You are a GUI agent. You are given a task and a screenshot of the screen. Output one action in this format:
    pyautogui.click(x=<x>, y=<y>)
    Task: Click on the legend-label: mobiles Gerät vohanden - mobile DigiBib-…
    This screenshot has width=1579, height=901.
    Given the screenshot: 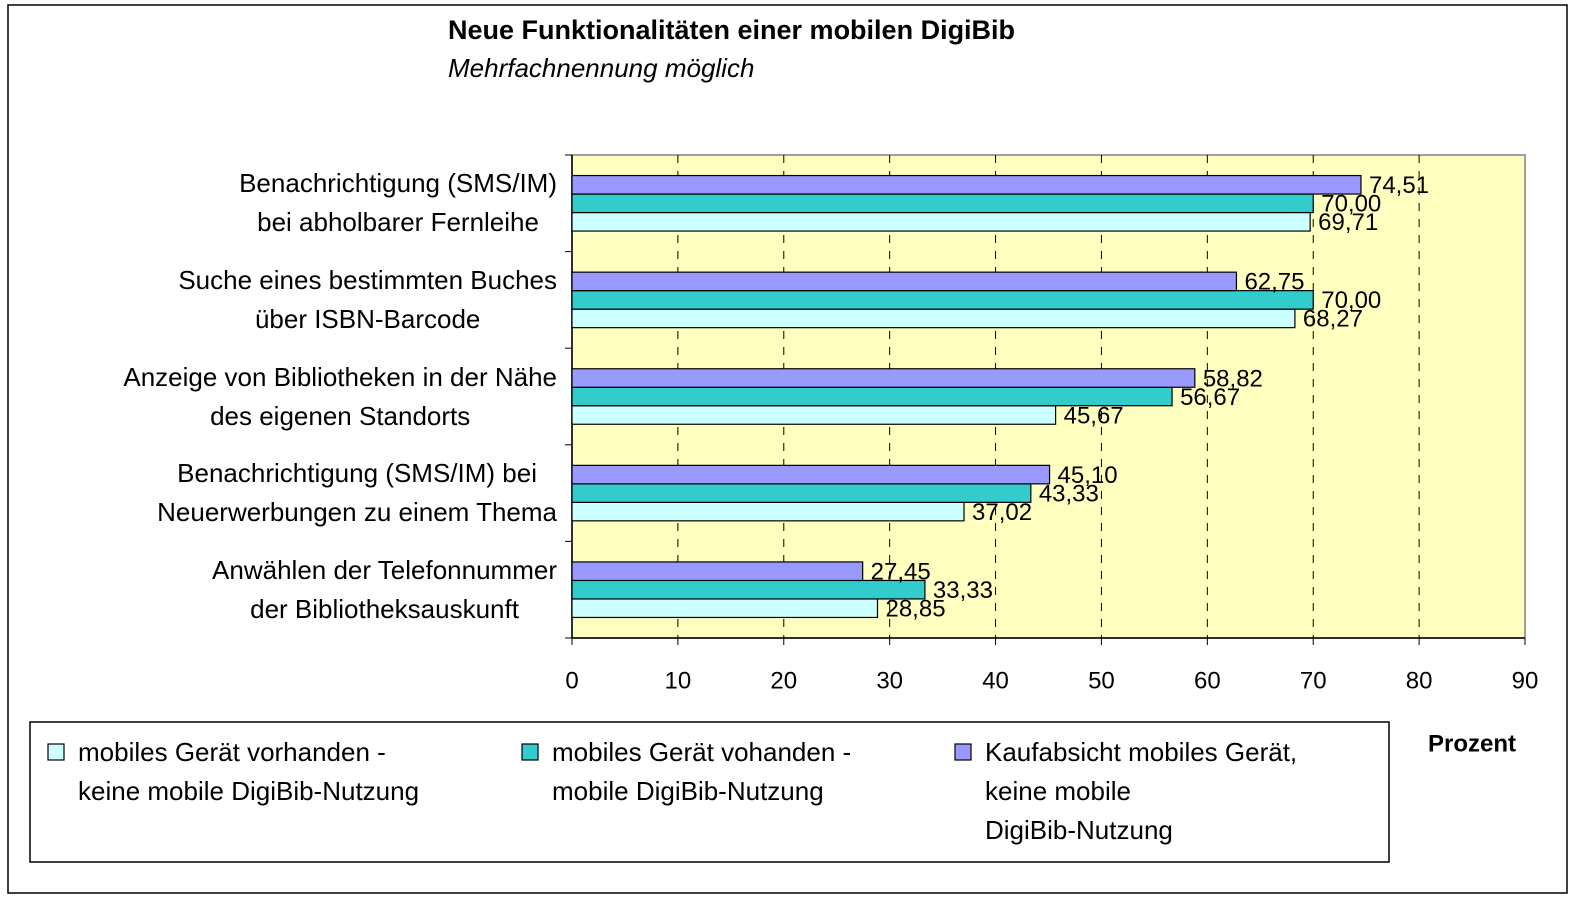 What is the action you would take?
    pyautogui.click(x=702, y=771)
    